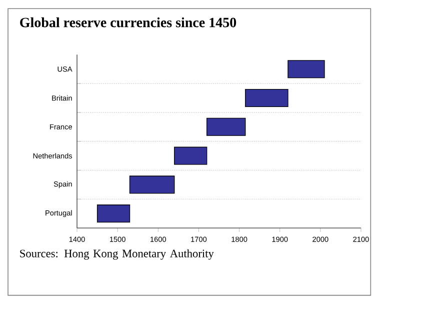 The height and width of the screenshot is (318, 429). What do you see at coordinates (128, 22) in the screenshot?
I see `chart-title: Global reserve currencies since 1450` at bounding box center [128, 22].